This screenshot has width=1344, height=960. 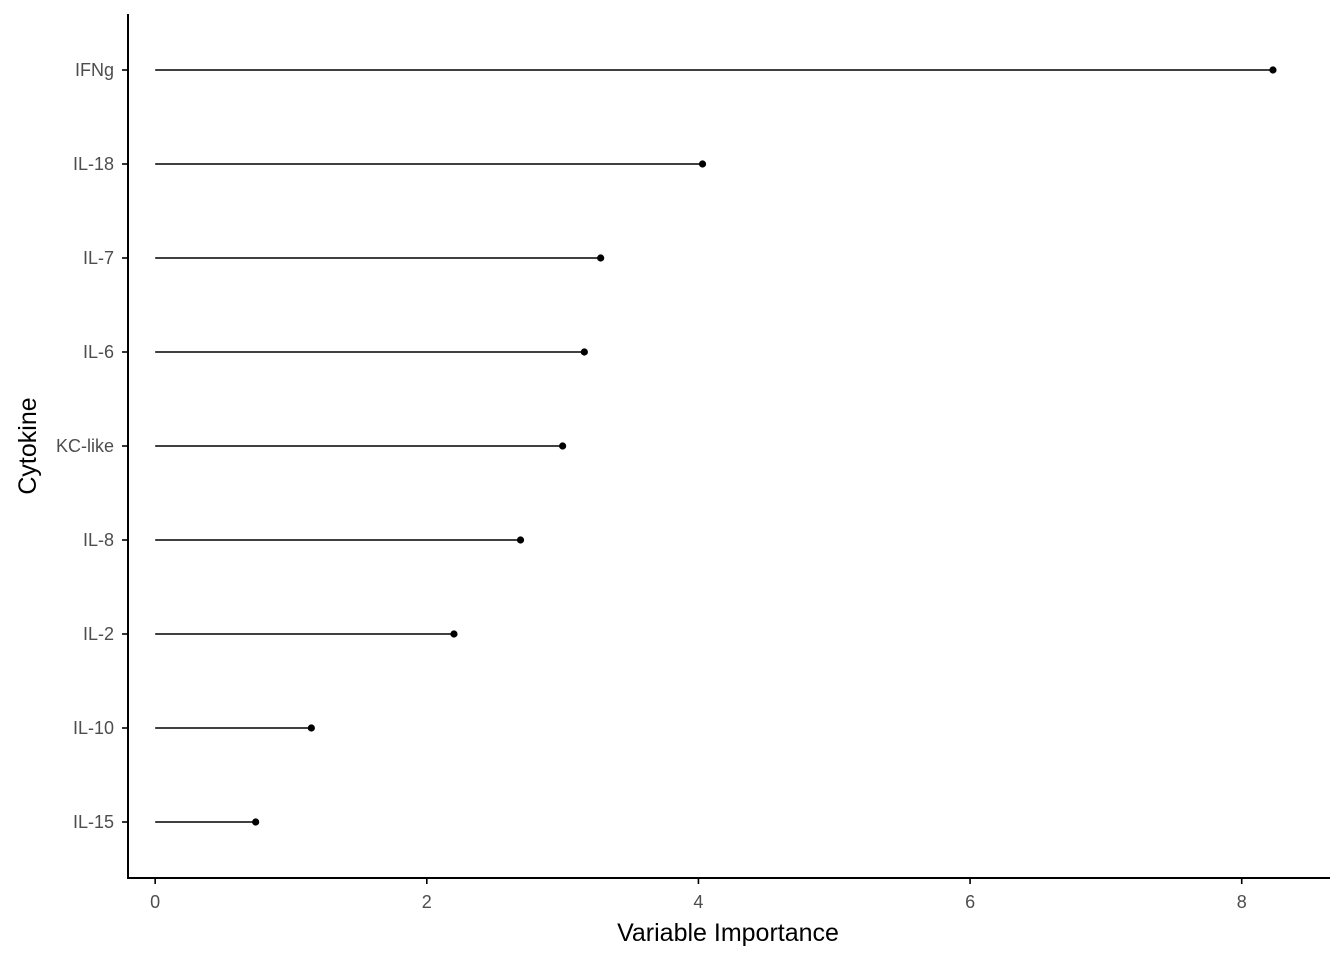 I want to click on x-tick-label-1: 2, so click(x=427, y=902).